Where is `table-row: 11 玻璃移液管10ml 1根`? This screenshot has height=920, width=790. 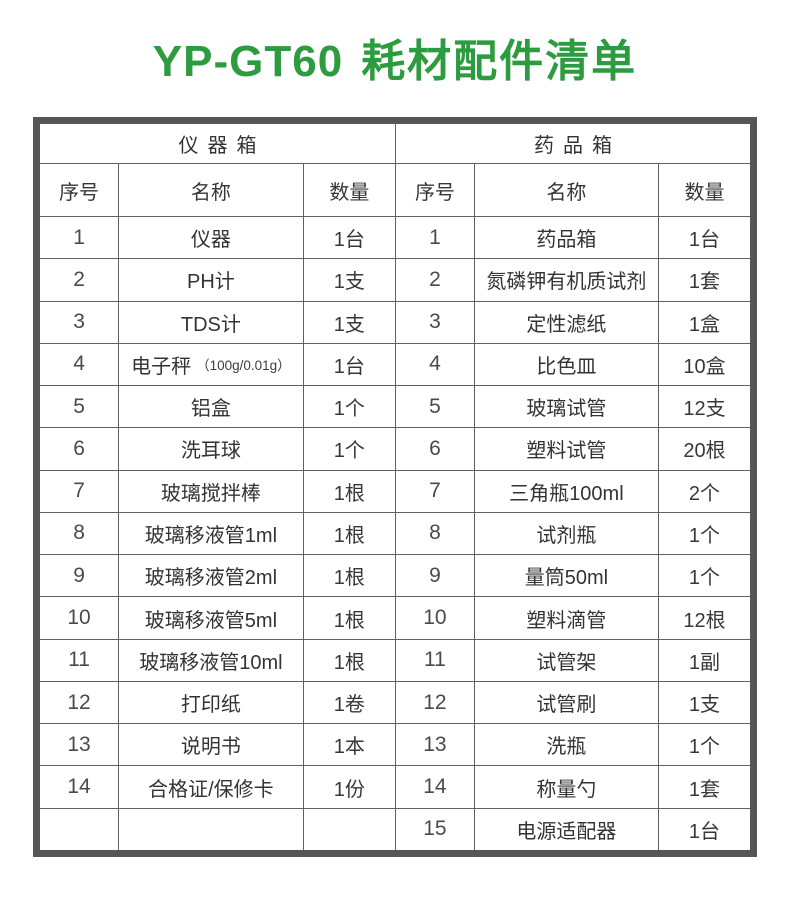
table-row: 11 玻璃移液管10ml 1根 is located at coordinates (217, 659).